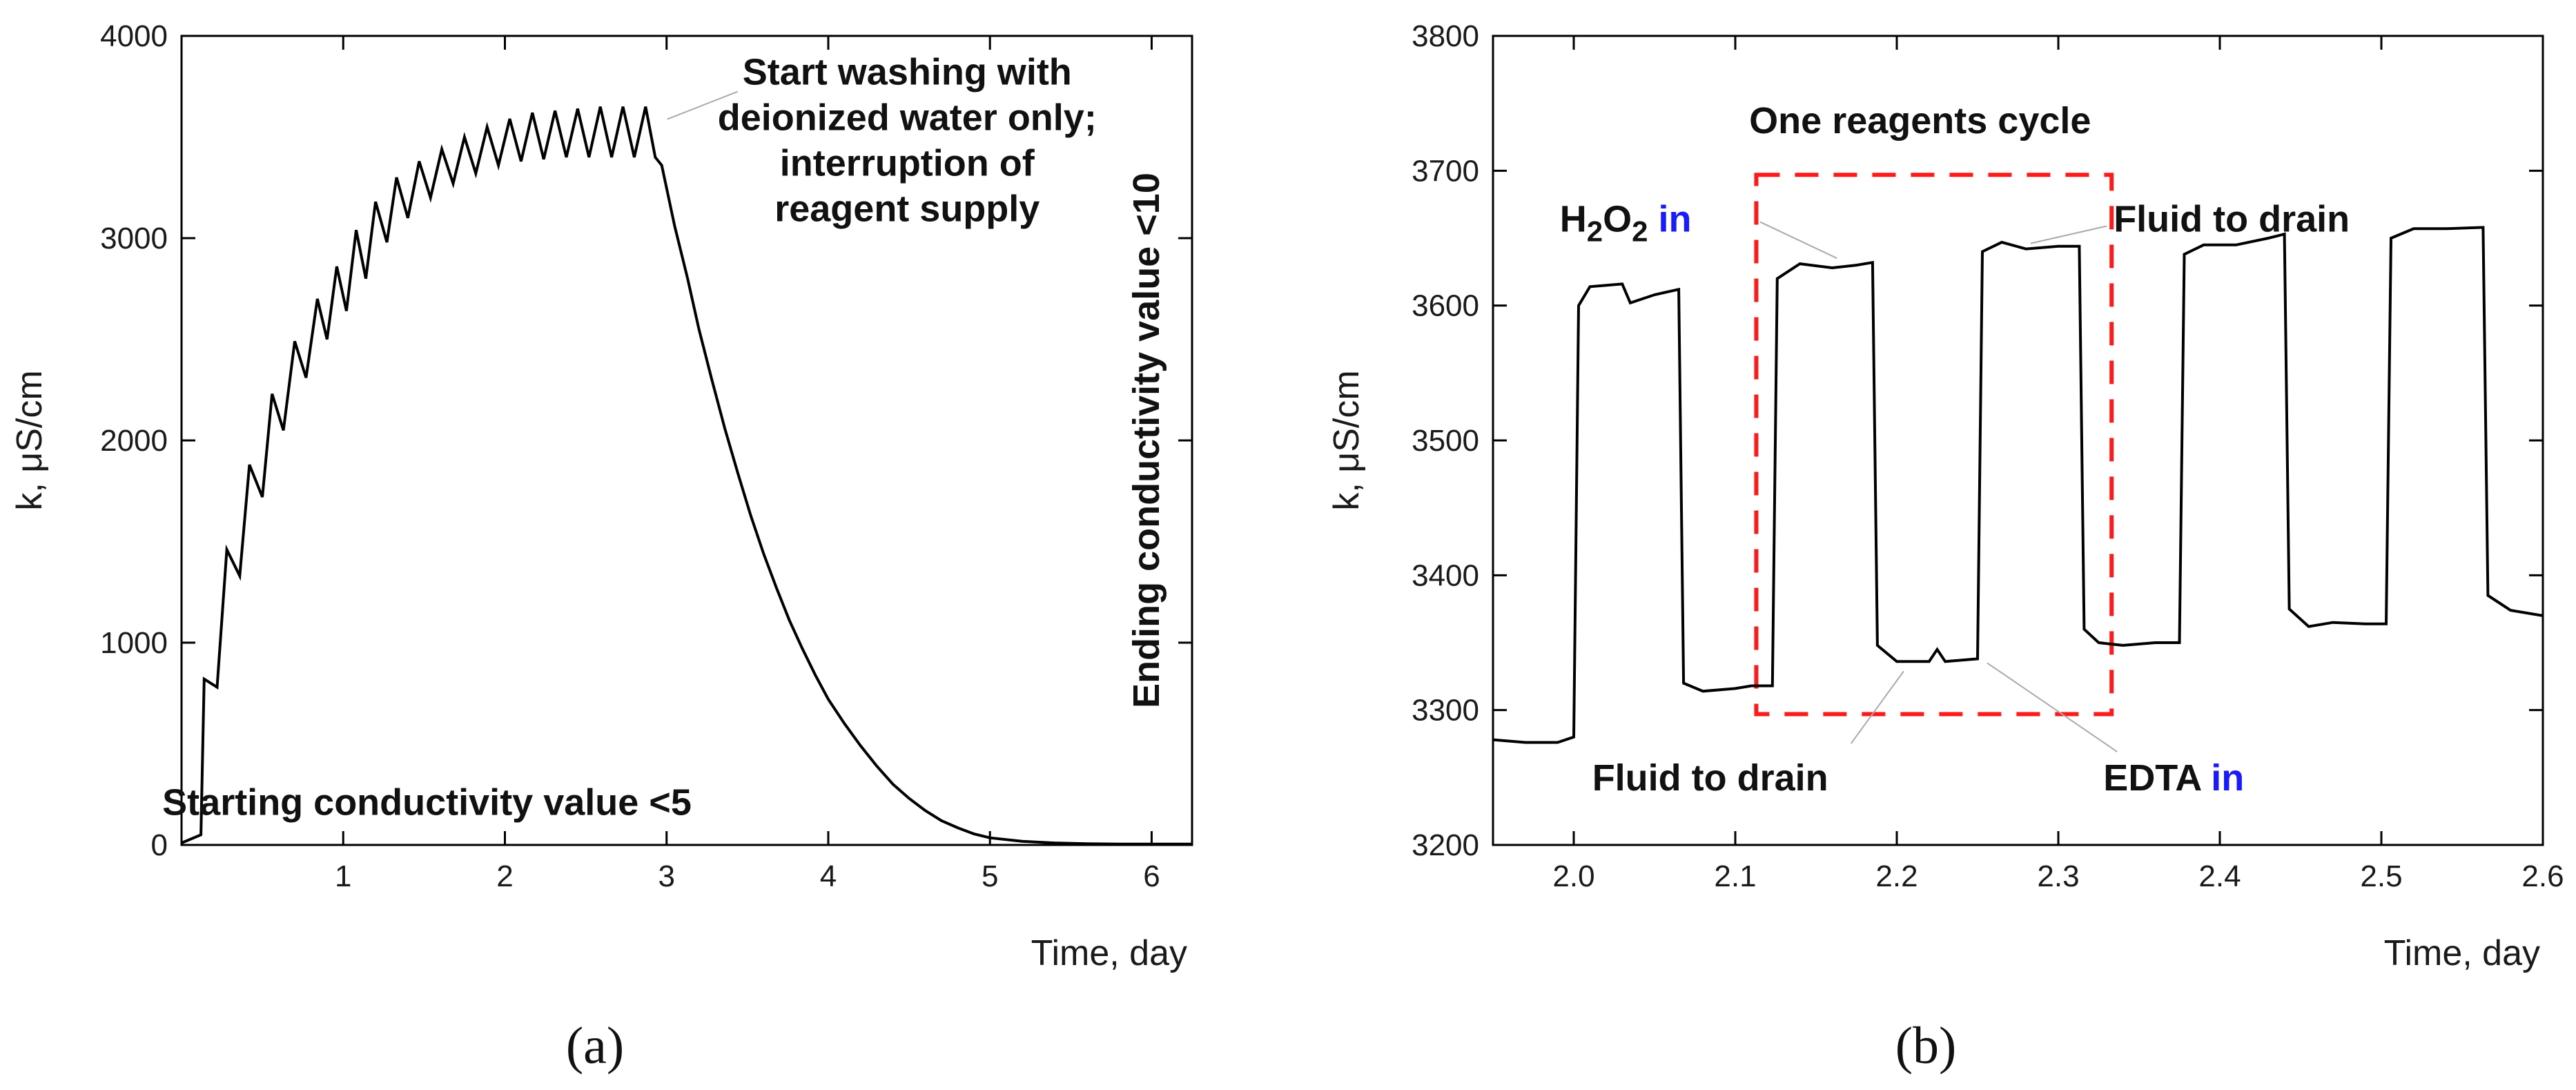 The height and width of the screenshot is (1090, 2576). Describe the element at coordinates (1934, 445) in the screenshot. I see `reagents-cycle-box` at that location.